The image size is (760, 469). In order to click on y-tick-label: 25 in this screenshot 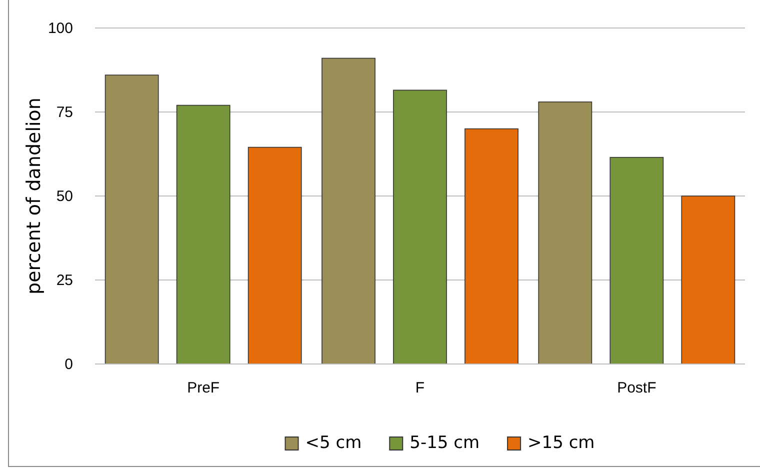, I will do `click(64, 280)`.